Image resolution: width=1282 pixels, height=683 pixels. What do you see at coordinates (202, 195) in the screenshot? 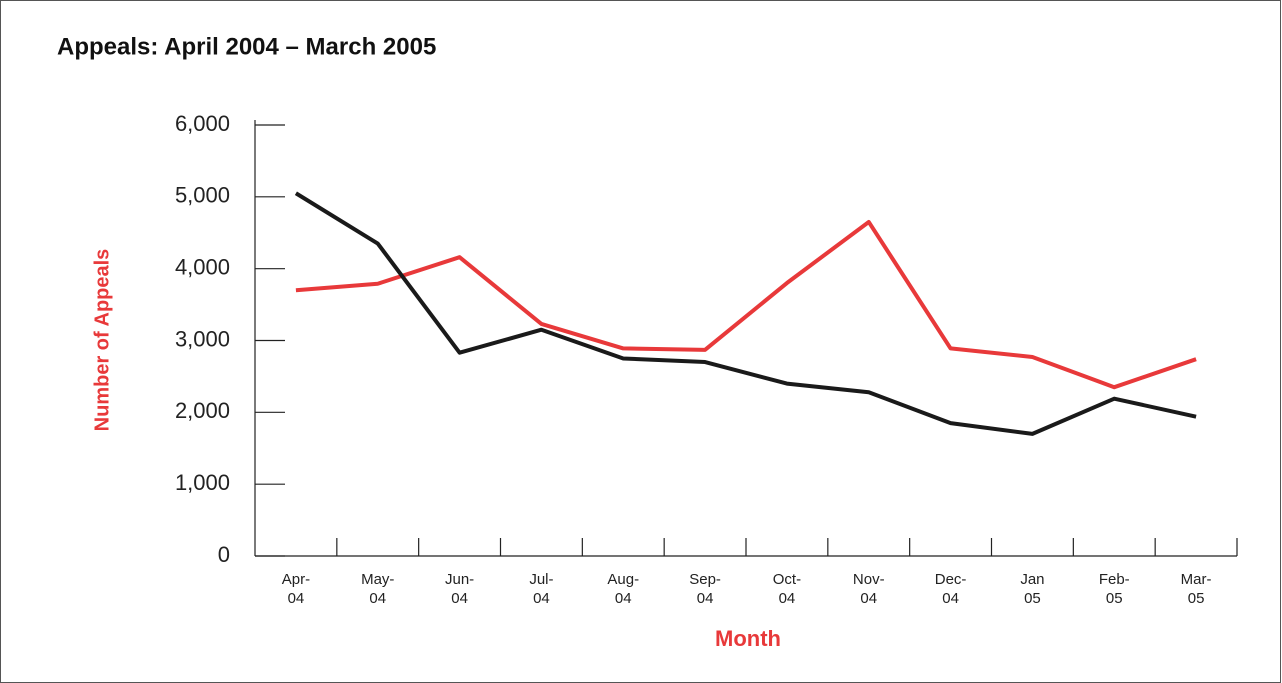
I see `y-tick-label: 5,000` at bounding box center [202, 195].